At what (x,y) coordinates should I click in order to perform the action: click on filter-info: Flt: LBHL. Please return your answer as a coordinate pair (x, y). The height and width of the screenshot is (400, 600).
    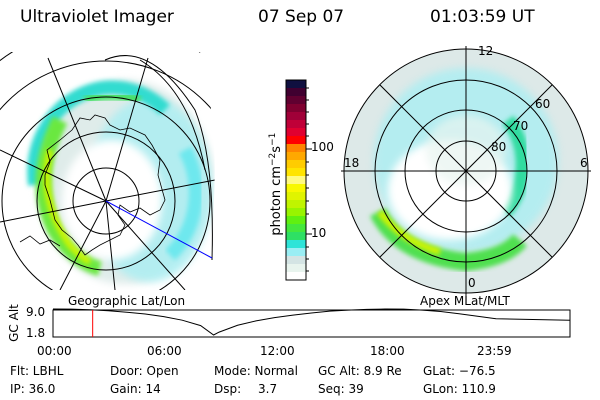
    Looking at the image, I should click on (37, 371).